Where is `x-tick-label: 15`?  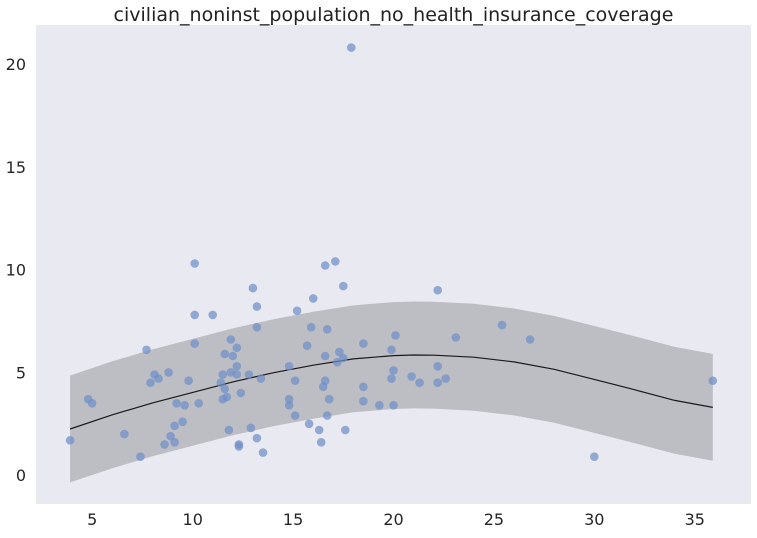 x-tick-label: 15 is located at coordinates (293, 519).